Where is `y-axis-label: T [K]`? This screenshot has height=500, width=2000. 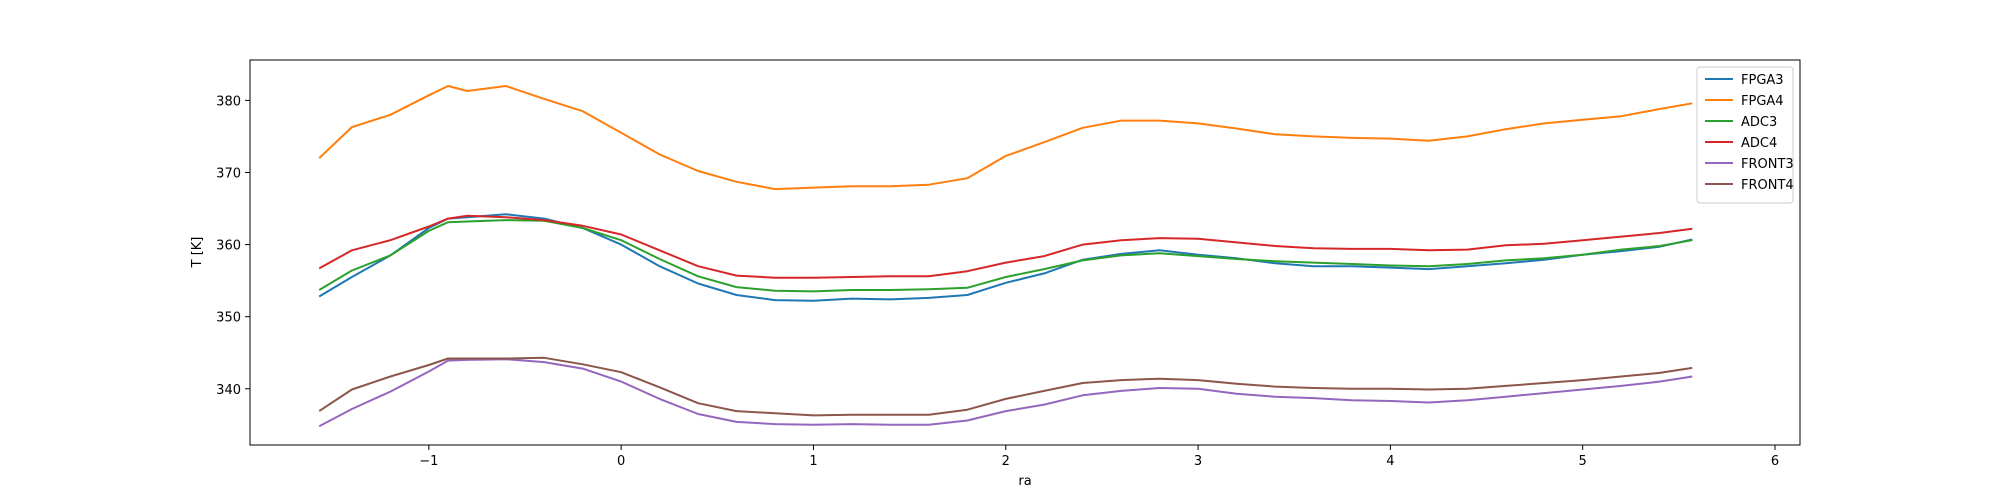
y-axis-label: T [K] is located at coordinates (197, 253).